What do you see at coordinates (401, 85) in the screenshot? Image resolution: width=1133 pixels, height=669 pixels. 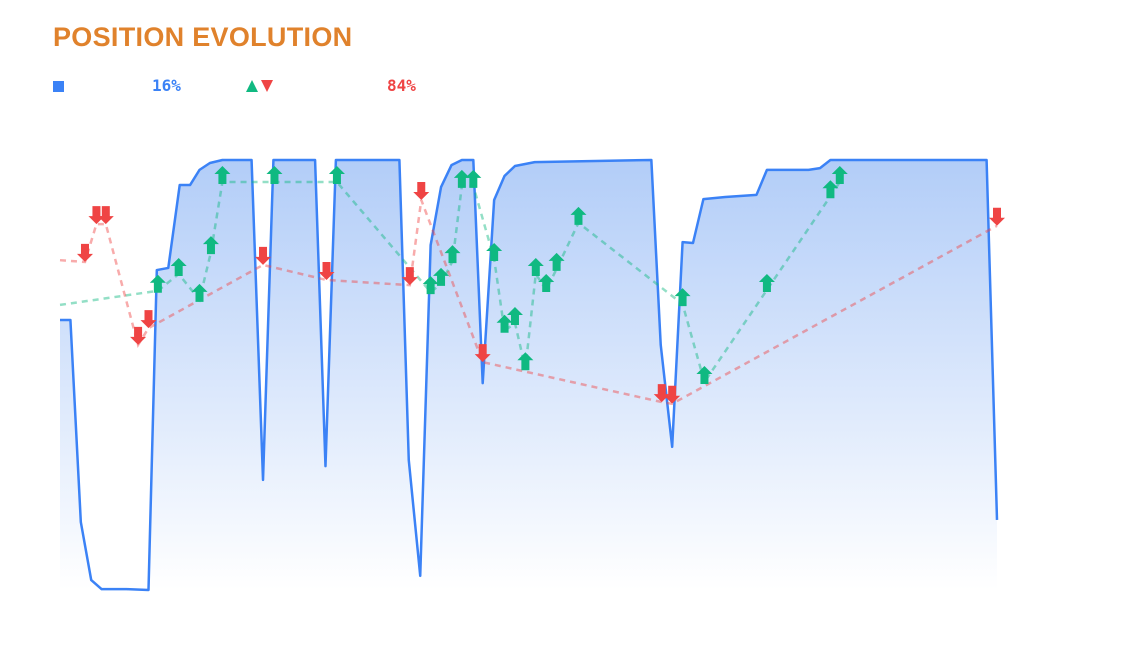 I see `trades-percentage: 84%` at bounding box center [401, 85].